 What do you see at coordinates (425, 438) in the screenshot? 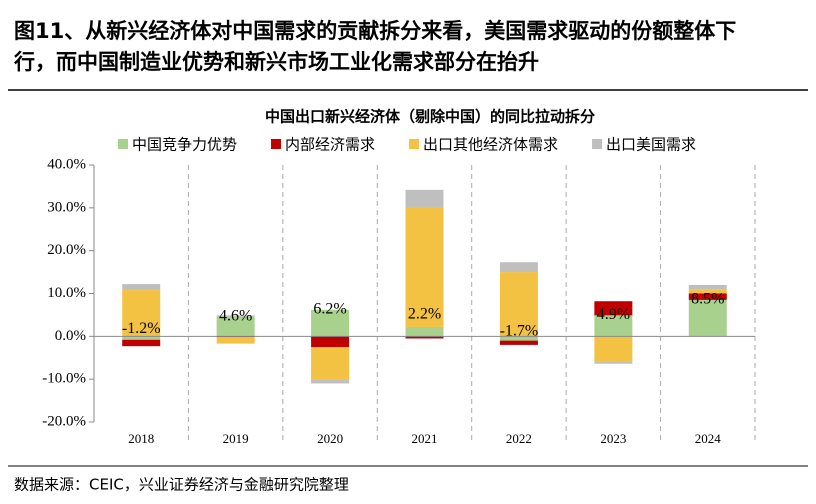
I see `x-tick-label: 2021` at bounding box center [425, 438].